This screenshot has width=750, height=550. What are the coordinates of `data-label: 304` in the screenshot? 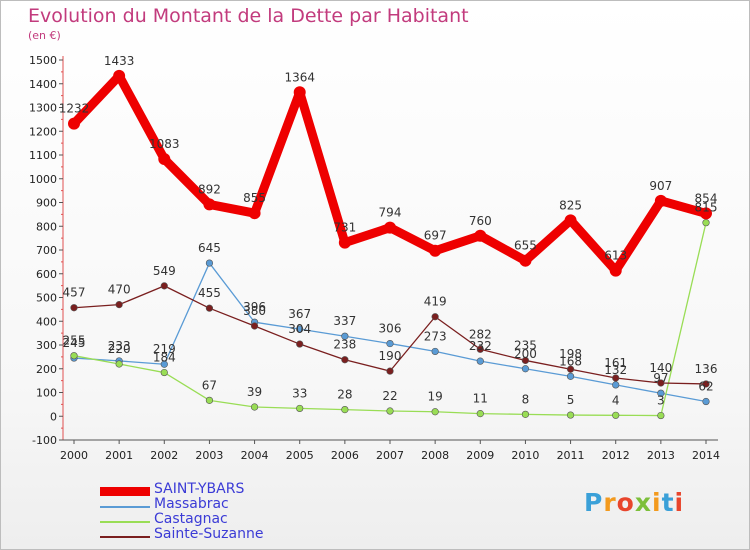 It's located at (299, 329).